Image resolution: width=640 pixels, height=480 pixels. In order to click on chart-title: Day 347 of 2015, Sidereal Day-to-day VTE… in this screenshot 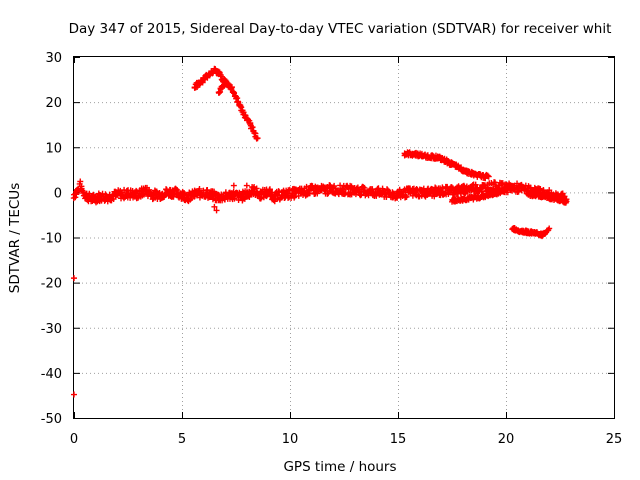, I will do `click(340, 29)`.